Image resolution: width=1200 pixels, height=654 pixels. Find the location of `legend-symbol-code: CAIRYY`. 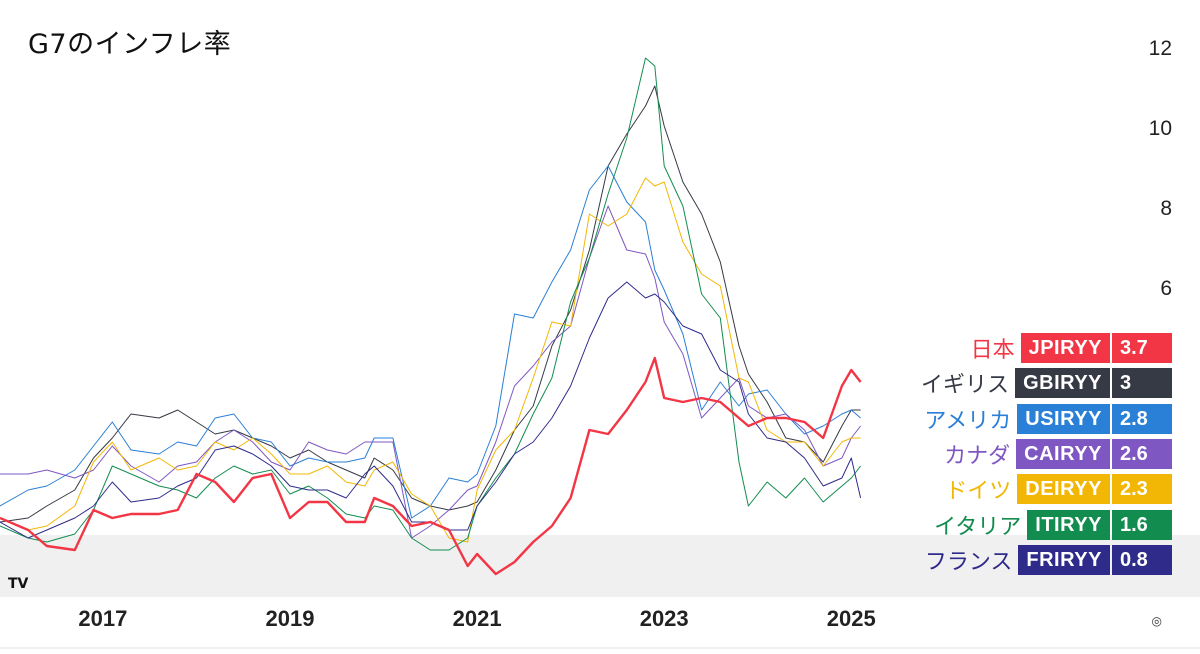

legend-symbol-code: CAIRYY is located at coordinates (1063, 453).